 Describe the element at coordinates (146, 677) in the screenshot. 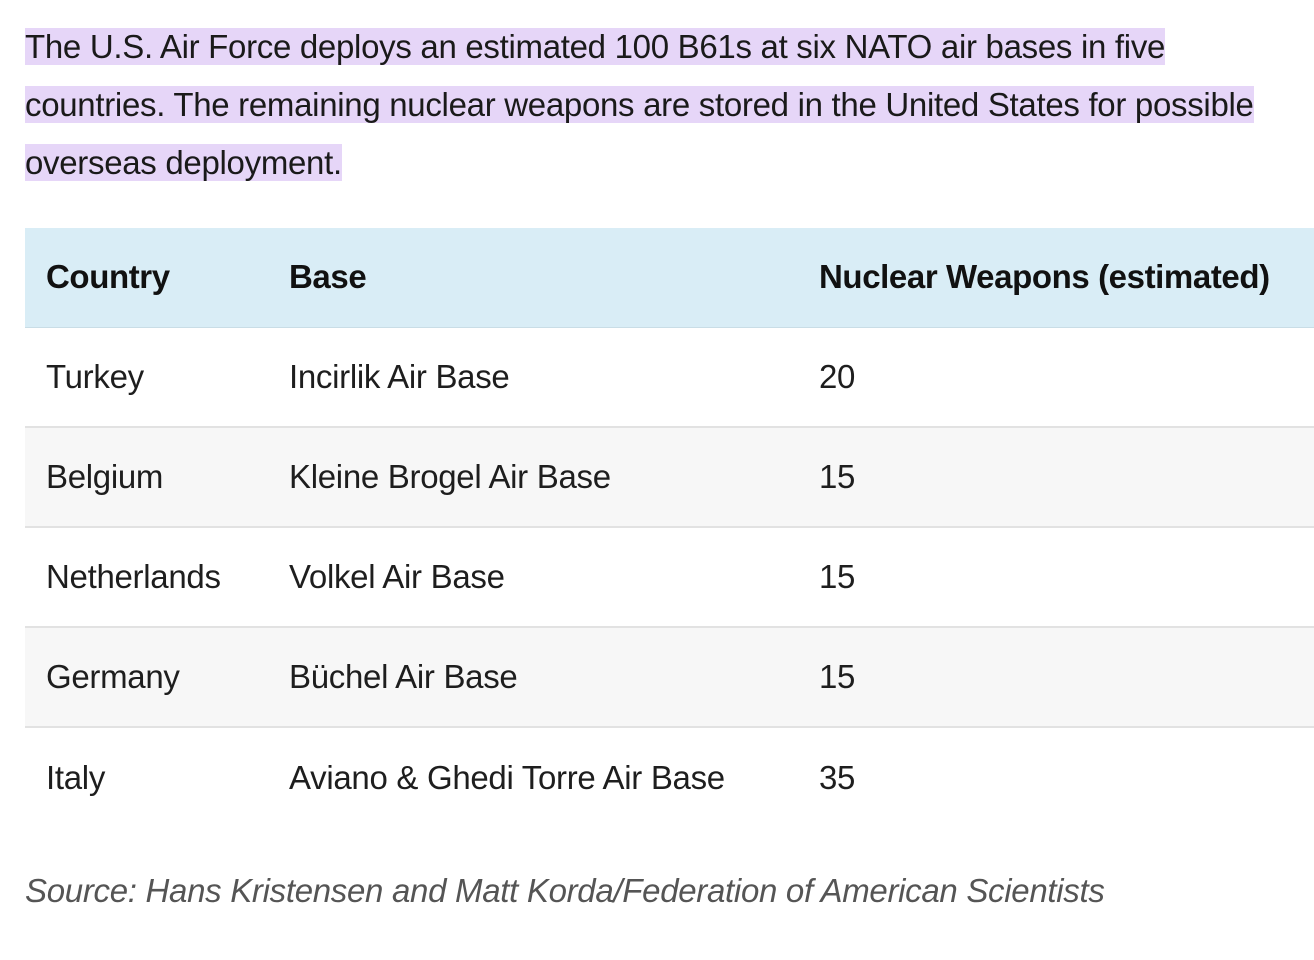

I see `cell-country: Germany` at that location.